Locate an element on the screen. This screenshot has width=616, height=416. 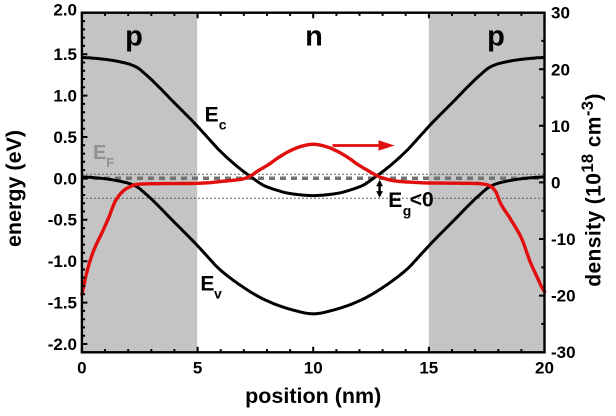
svg-text: energy (eV) is located at coordinates (14, 188).